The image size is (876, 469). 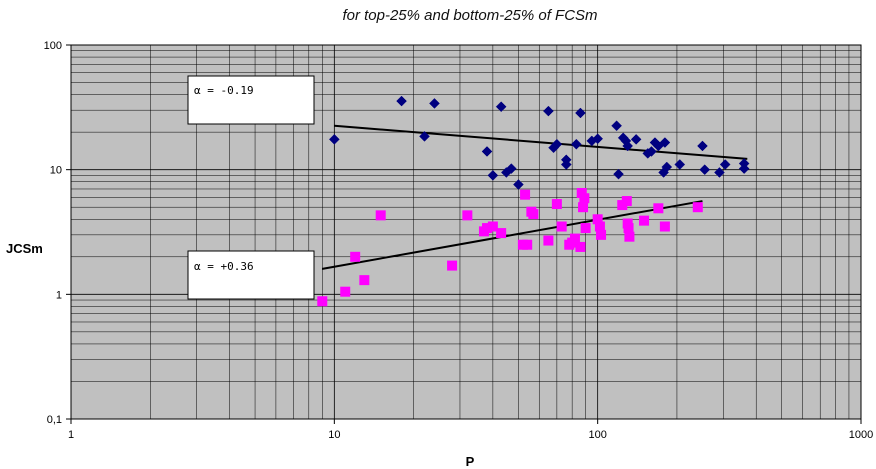 What do you see at coordinates (597, 435) in the screenshot?
I see `x-tick-label: 100` at bounding box center [597, 435].